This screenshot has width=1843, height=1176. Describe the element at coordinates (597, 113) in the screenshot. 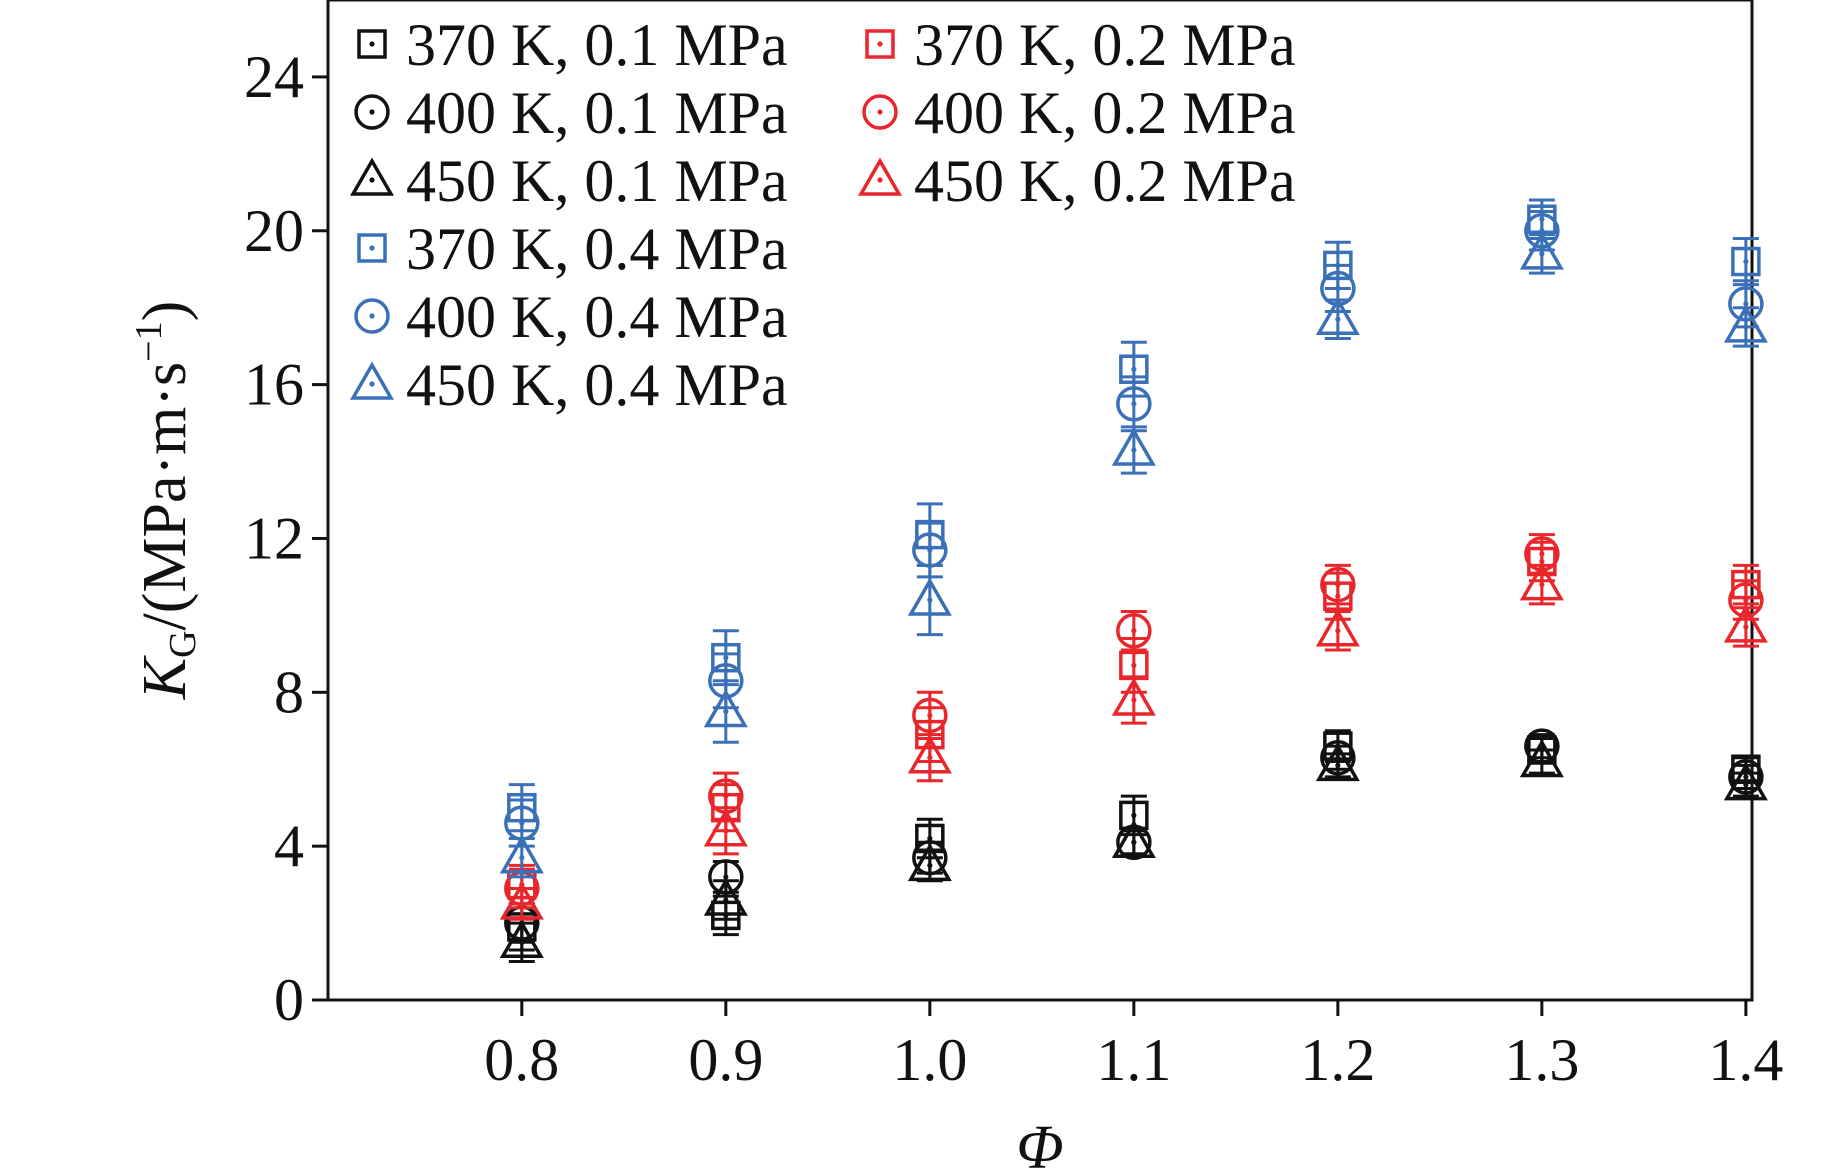

I see `legend-label: 400 K, 0.1 MPa` at that location.